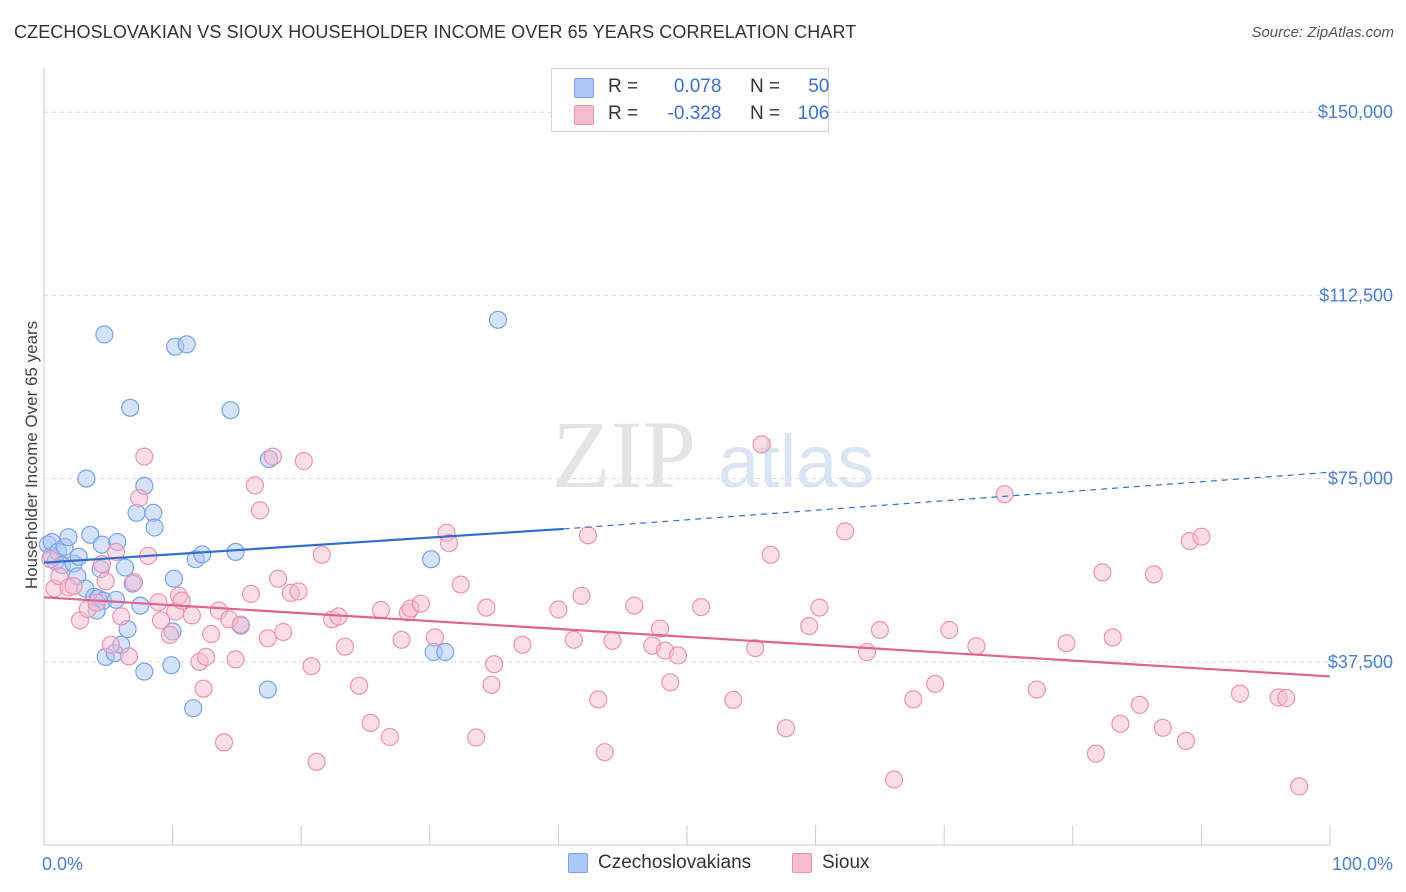 The image size is (1406, 892). I want to click on series-swatch-pink, so click(802, 863).